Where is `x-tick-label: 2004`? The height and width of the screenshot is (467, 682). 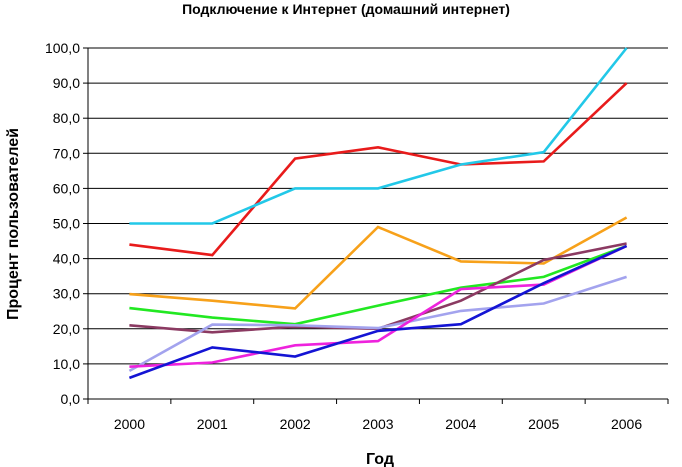 x-tick-label: 2004 is located at coordinates (460, 424).